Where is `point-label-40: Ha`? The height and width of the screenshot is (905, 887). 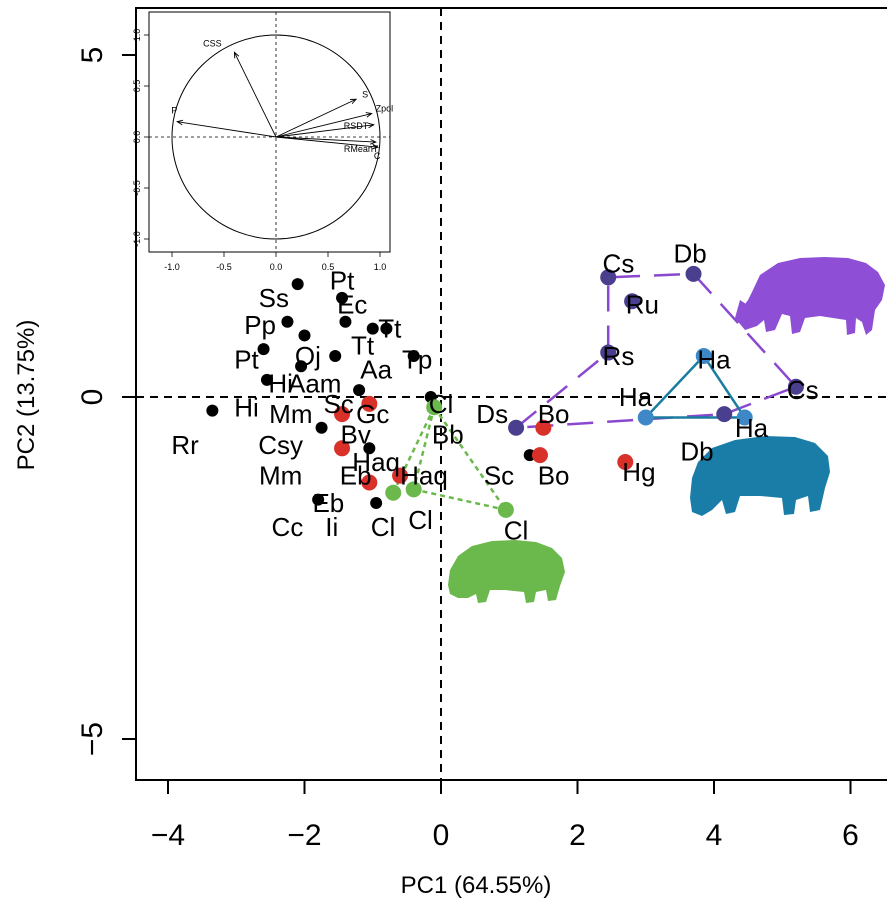 point-label-40: Ha is located at coordinates (714, 359).